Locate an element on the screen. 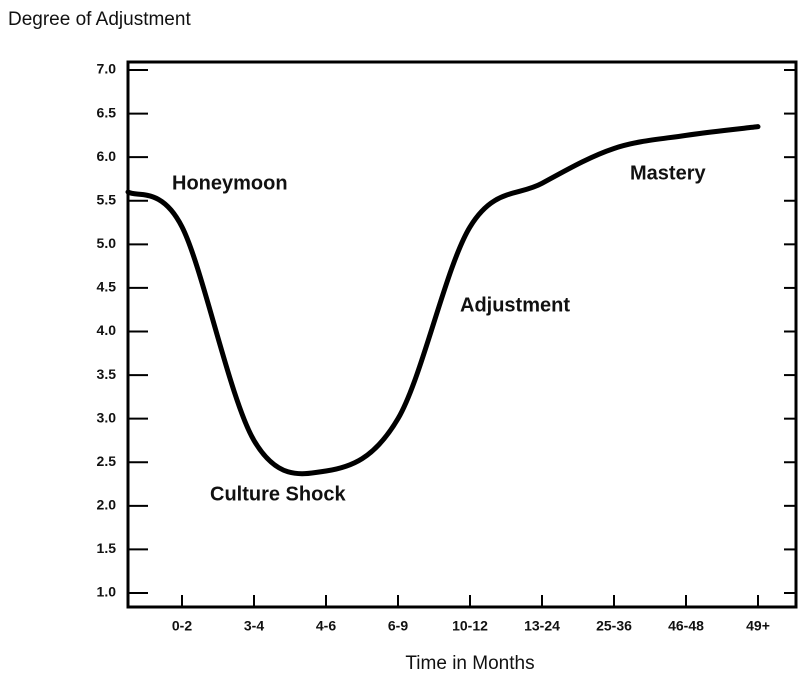  y-tick-label: 4.0 is located at coordinates (107, 330).